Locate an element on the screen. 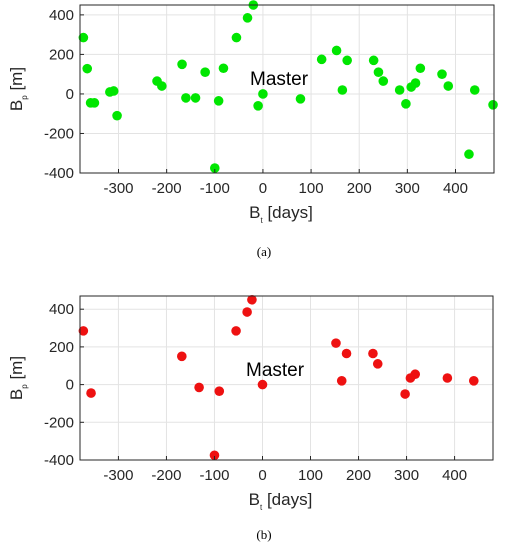  x-tick-label-a: 0 is located at coordinates (263, 188).